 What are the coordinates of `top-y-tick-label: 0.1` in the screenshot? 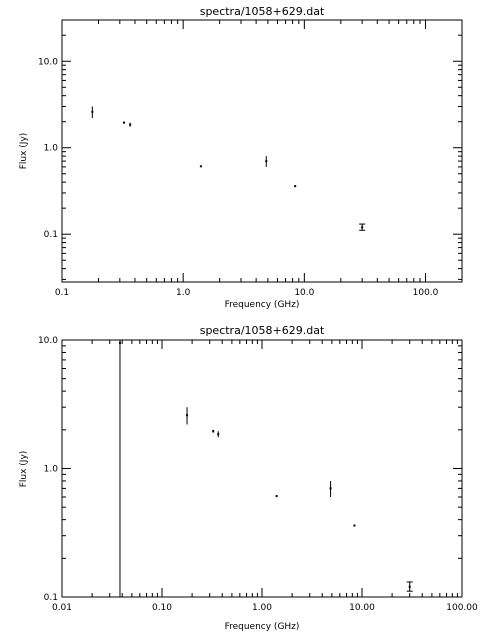 It's located at (51, 235).